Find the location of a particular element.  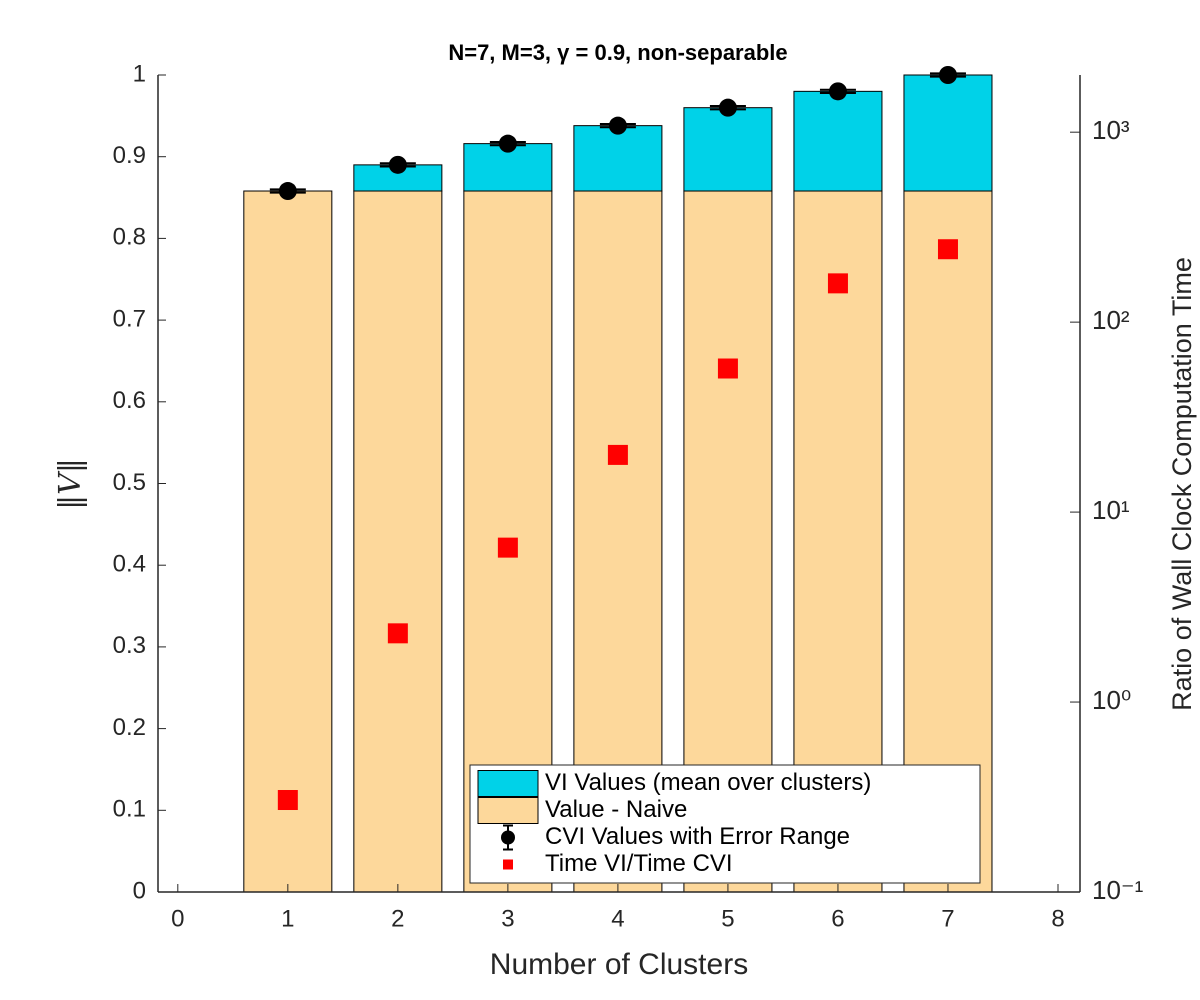

y-tick-label: 0.6 is located at coordinates (129, 400).